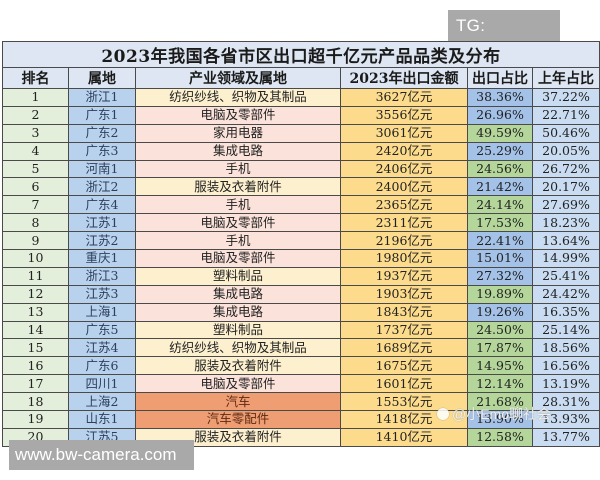 Image resolution: width=600 pixels, height=480 pixels. Describe the element at coordinates (102, 133) in the screenshot. I see `cell-location: 广东2` at that location.